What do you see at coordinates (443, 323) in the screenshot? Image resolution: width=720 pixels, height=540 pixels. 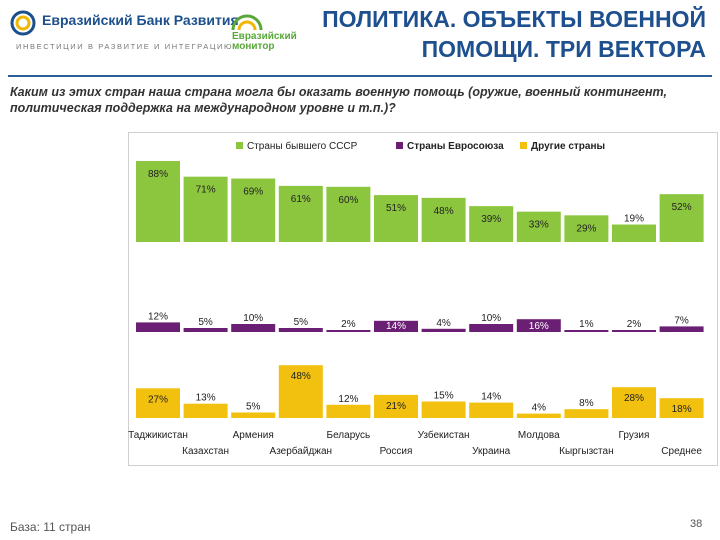 I see `bar-label-1-6: 4%` at bounding box center [443, 323].